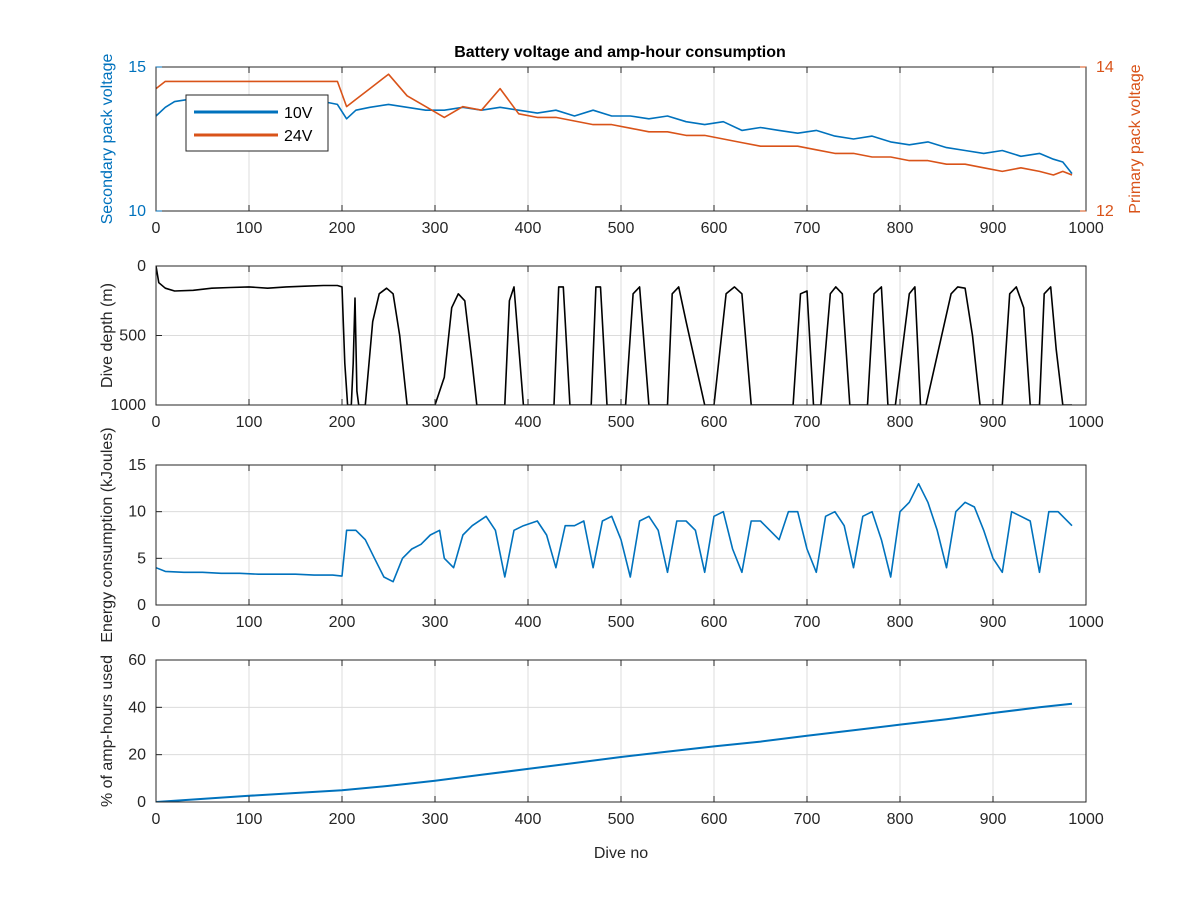 The image size is (1200, 900). What do you see at coordinates (1105, 67) in the screenshot?
I see `y-right-tick-label: 14` at bounding box center [1105, 67].